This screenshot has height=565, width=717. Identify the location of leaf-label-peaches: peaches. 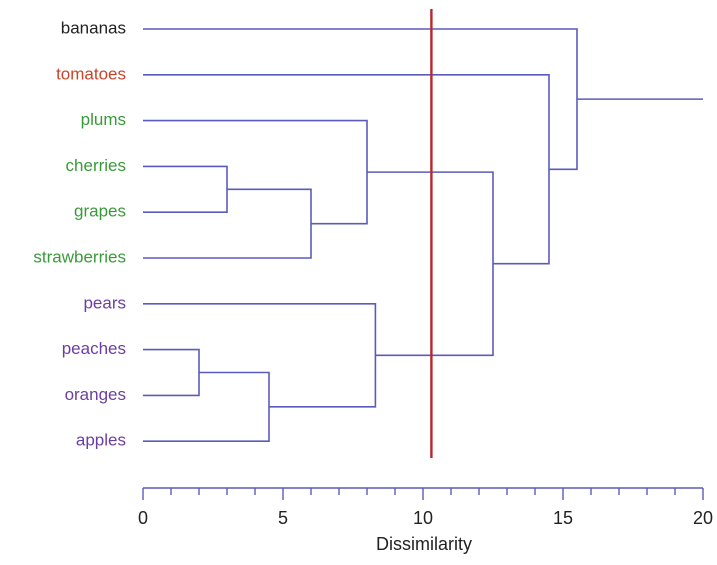
(94, 348).